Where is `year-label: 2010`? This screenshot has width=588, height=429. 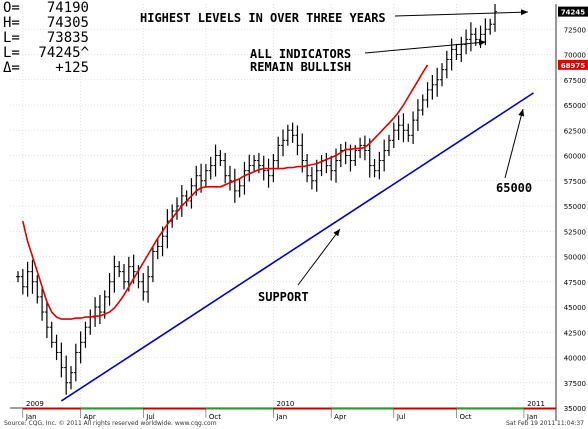 year-label: 2010 is located at coordinates (286, 404).